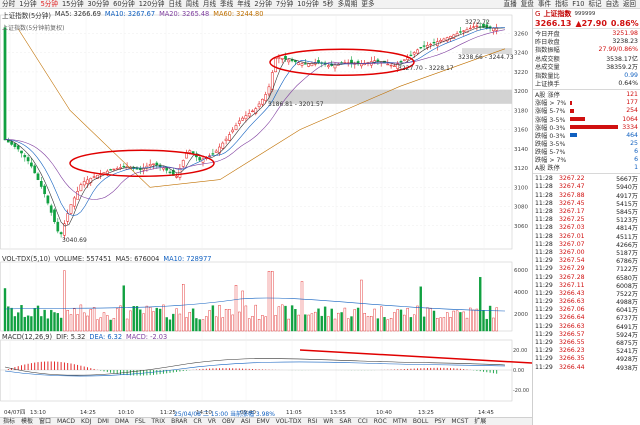  I want to click on indicator-tab: DMI, so click(103, 421).